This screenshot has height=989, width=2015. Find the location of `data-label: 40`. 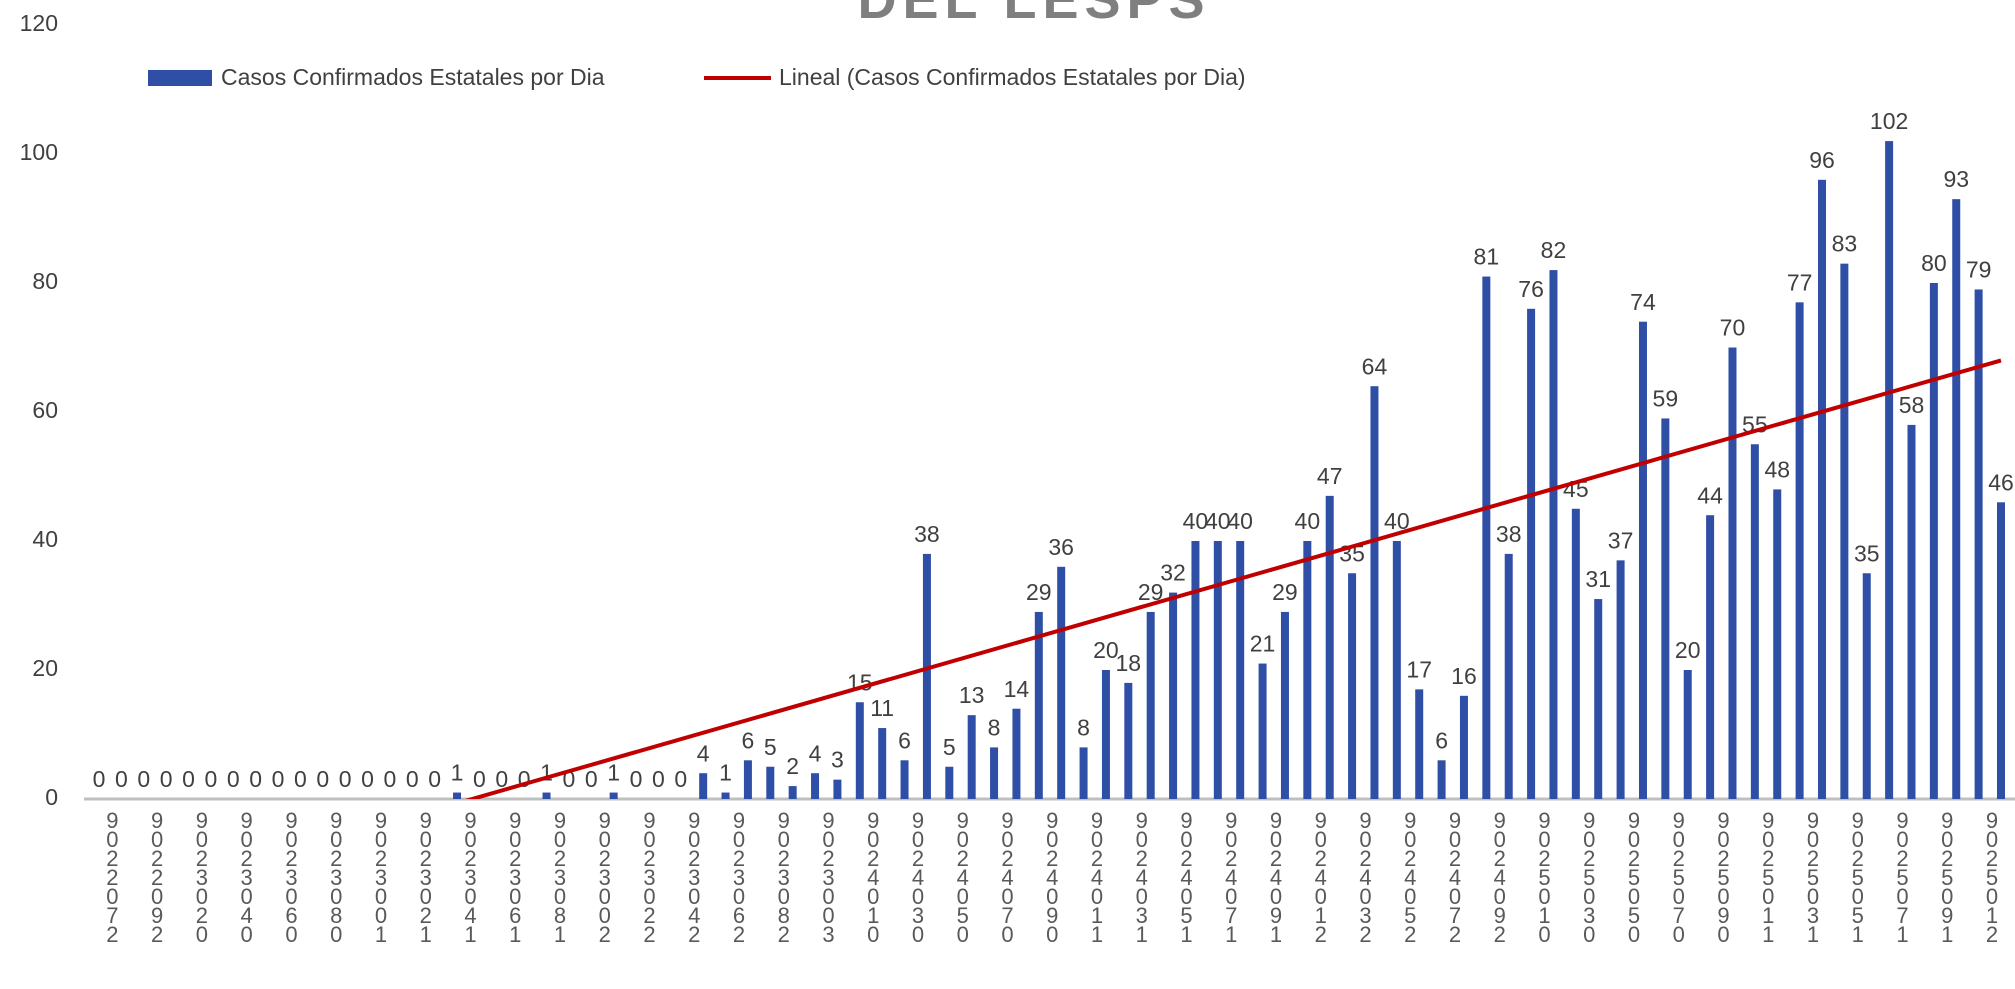

data-label: 40 is located at coordinates (1240, 521).